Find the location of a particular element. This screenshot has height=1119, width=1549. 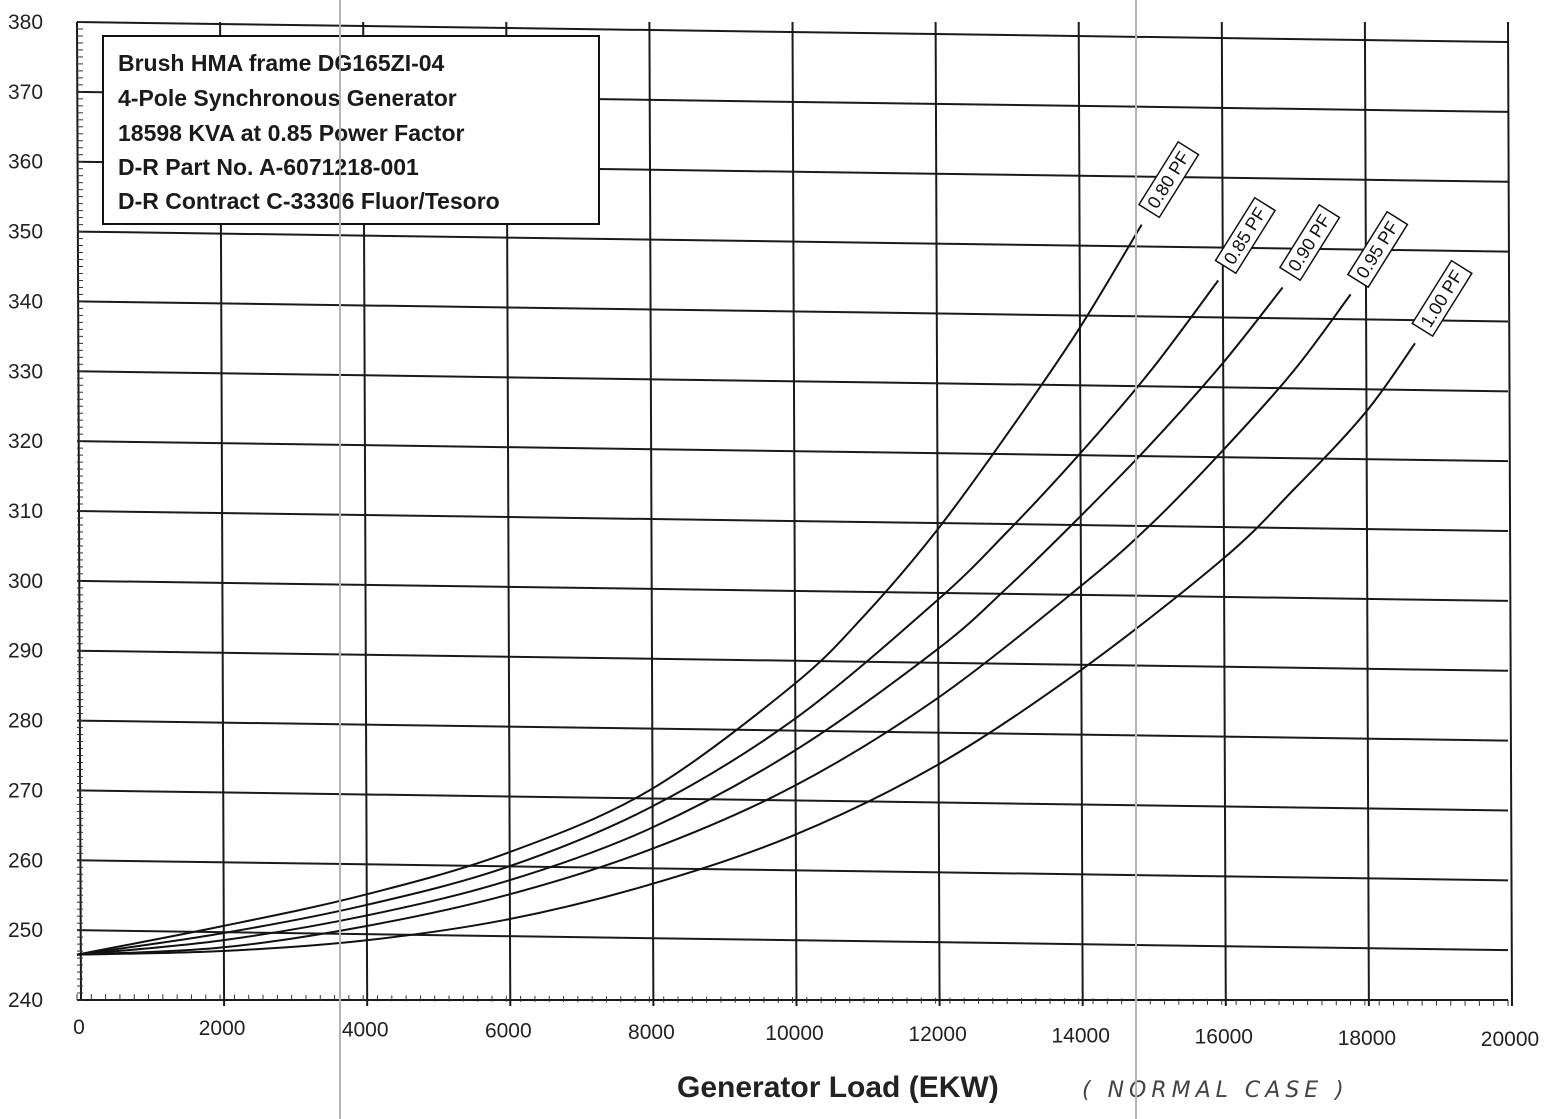

series-label: 0.90 PF is located at coordinates (1309, 242).